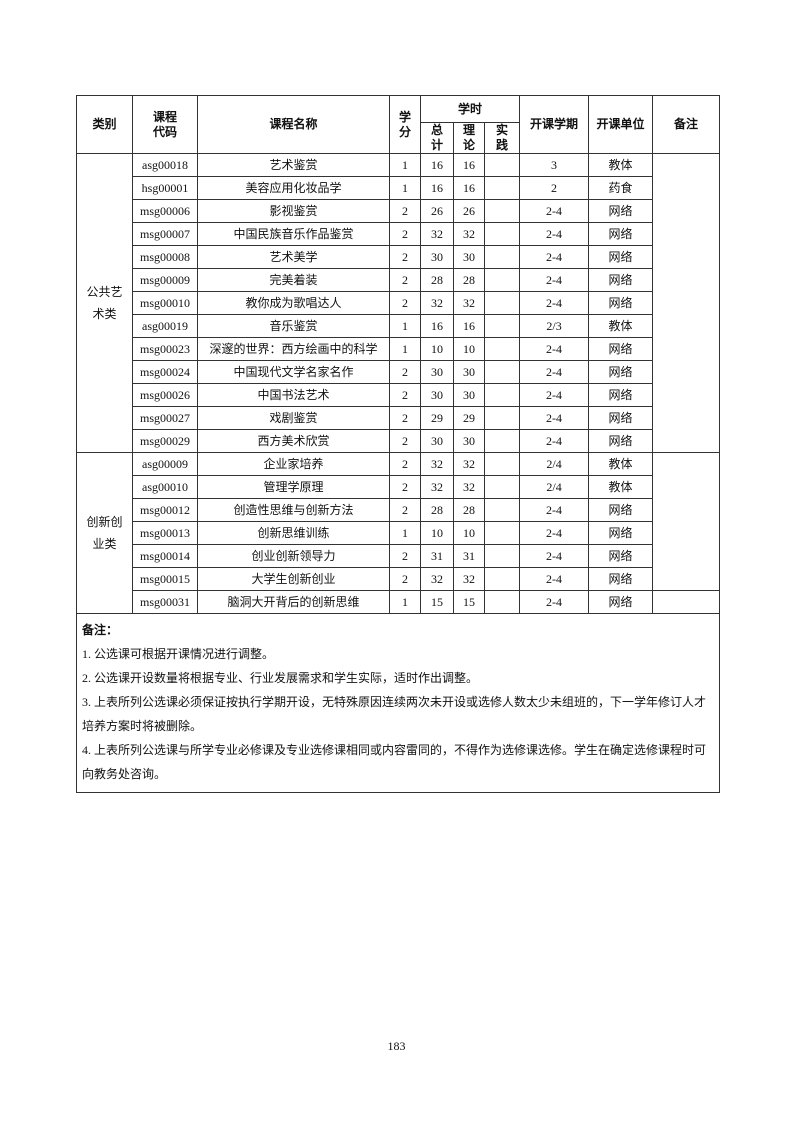  What do you see at coordinates (293, 441) in the screenshot?
I see `course-name: 西方美术欣赏` at bounding box center [293, 441].